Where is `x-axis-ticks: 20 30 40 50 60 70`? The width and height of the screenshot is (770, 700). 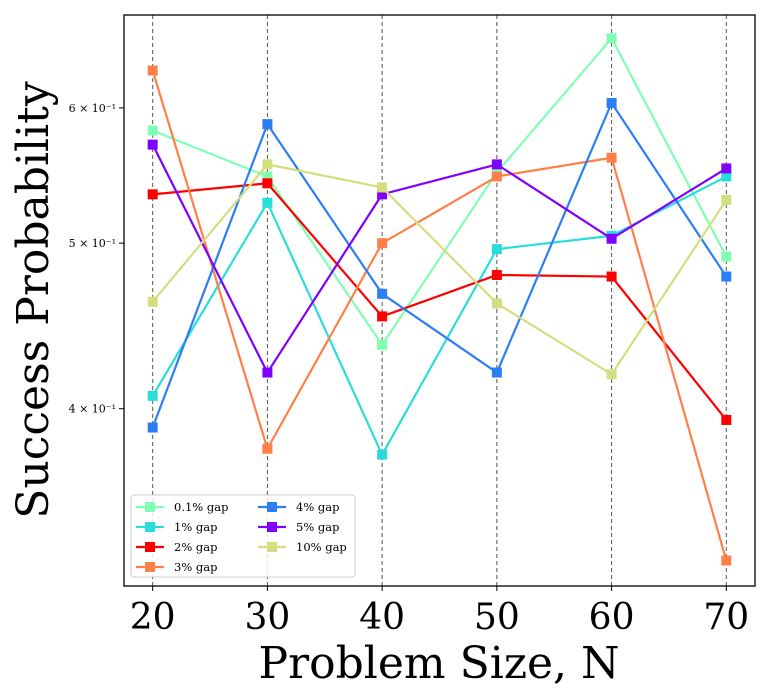 x-axis-ticks: 20 30 40 50 60 70 is located at coordinates (439, 612).